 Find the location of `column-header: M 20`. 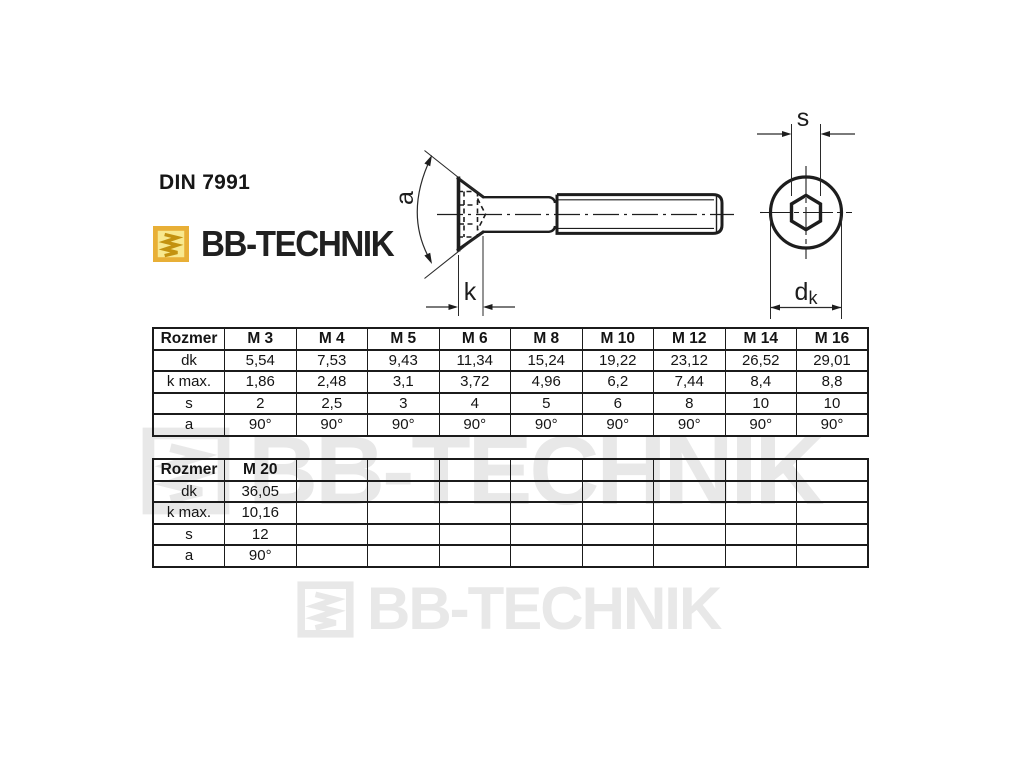

column-header: M 20 is located at coordinates (260, 470).